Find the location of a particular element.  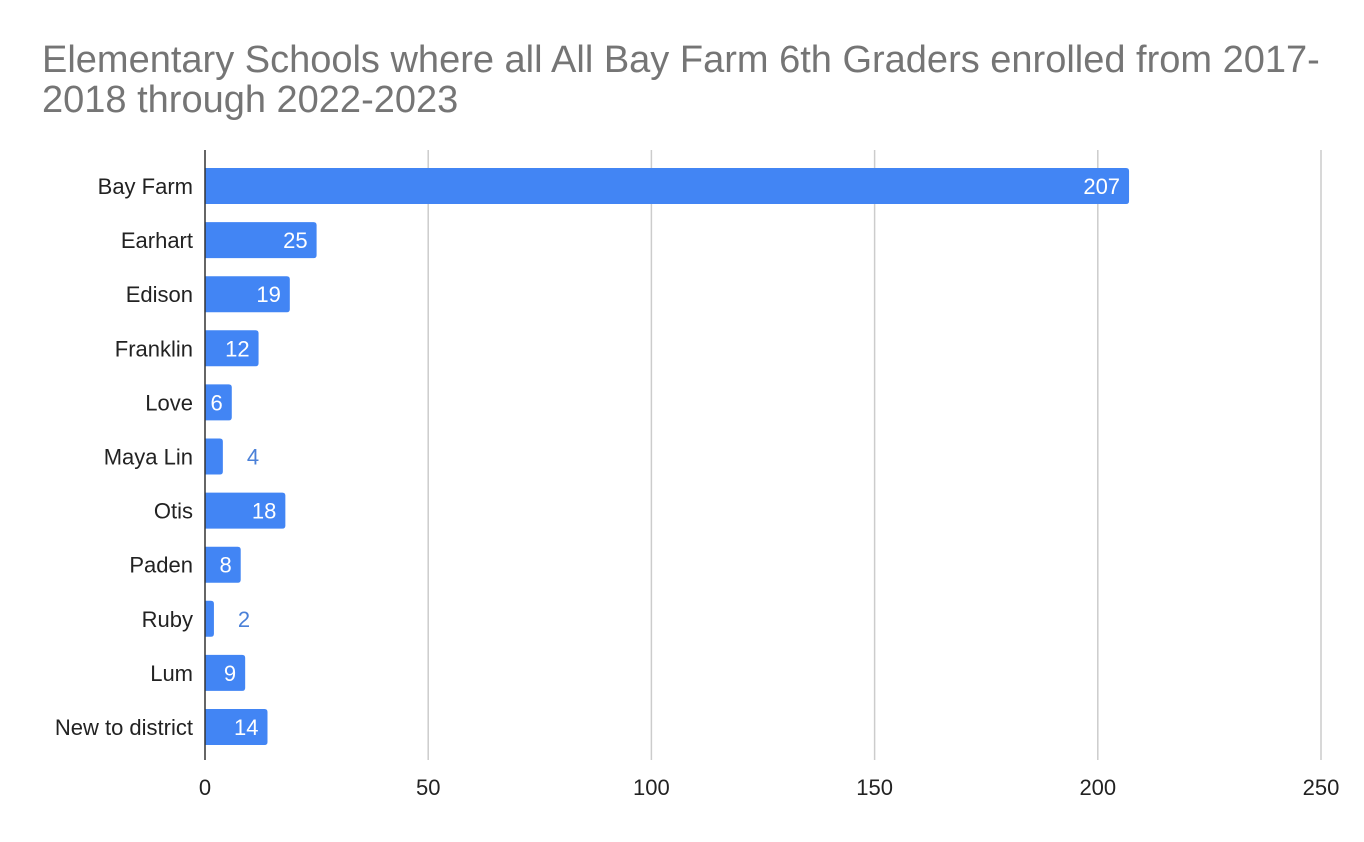

data-label: 25 is located at coordinates (295, 240).